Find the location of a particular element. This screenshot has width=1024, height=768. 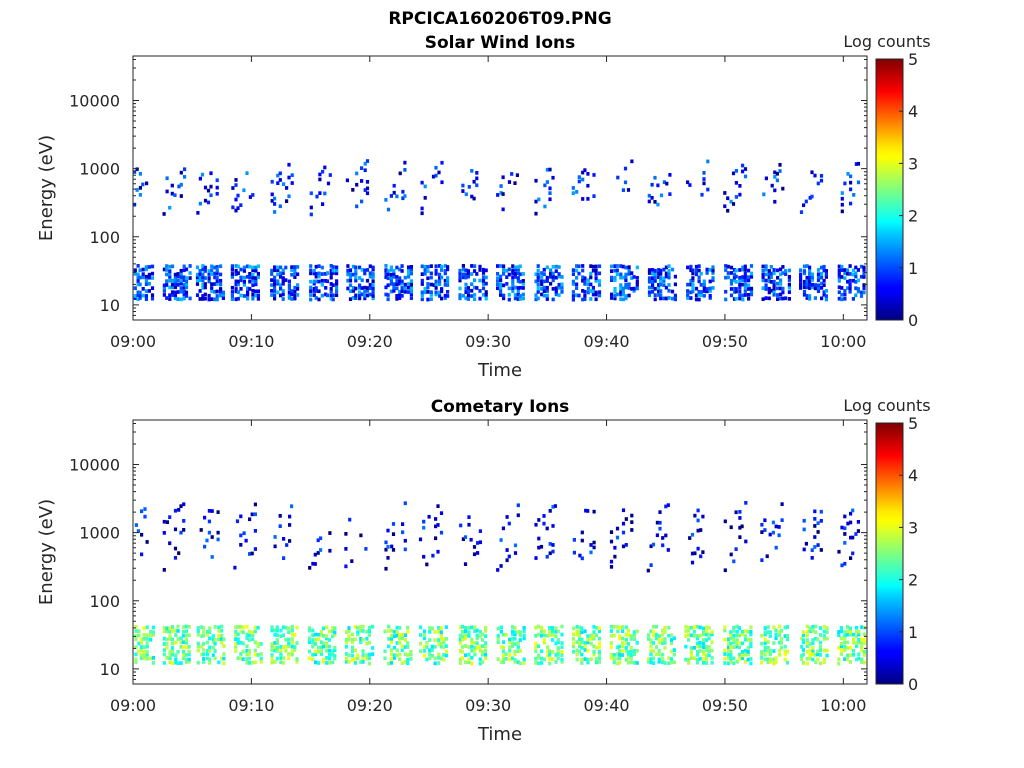

x-tick-label: 09:30 is located at coordinates (488, 705).